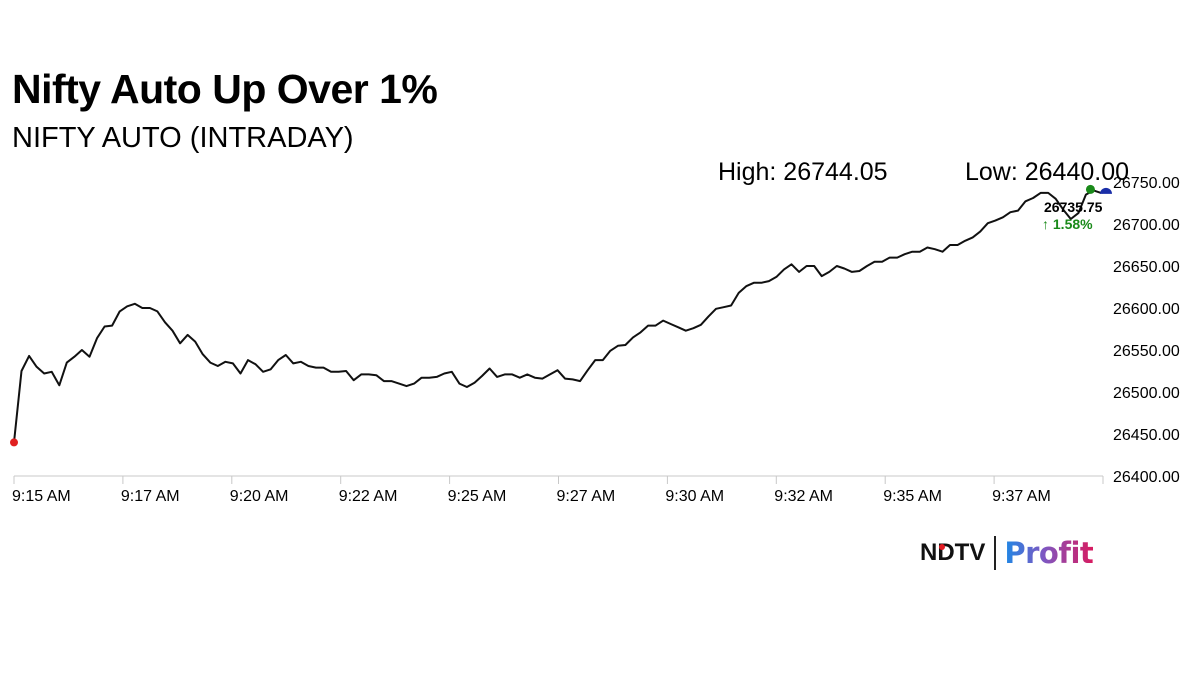  Describe the element at coordinates (1067, 224) in the screenshot. I see `change-percent-label: ↑ 1.58%` at that location.